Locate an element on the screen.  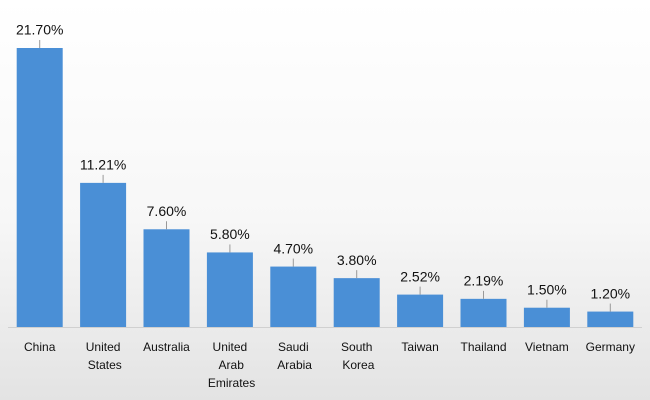
data-label: 4.70% is located at coordinates (293, 248).